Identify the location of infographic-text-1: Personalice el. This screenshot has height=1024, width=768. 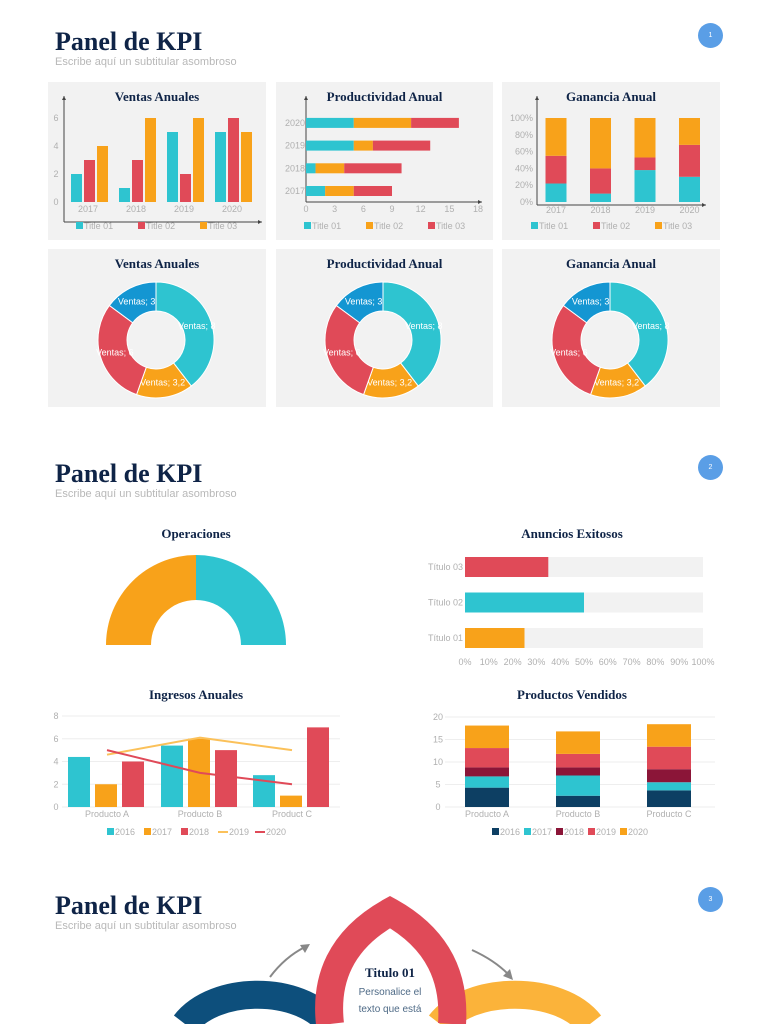
(390, 992).